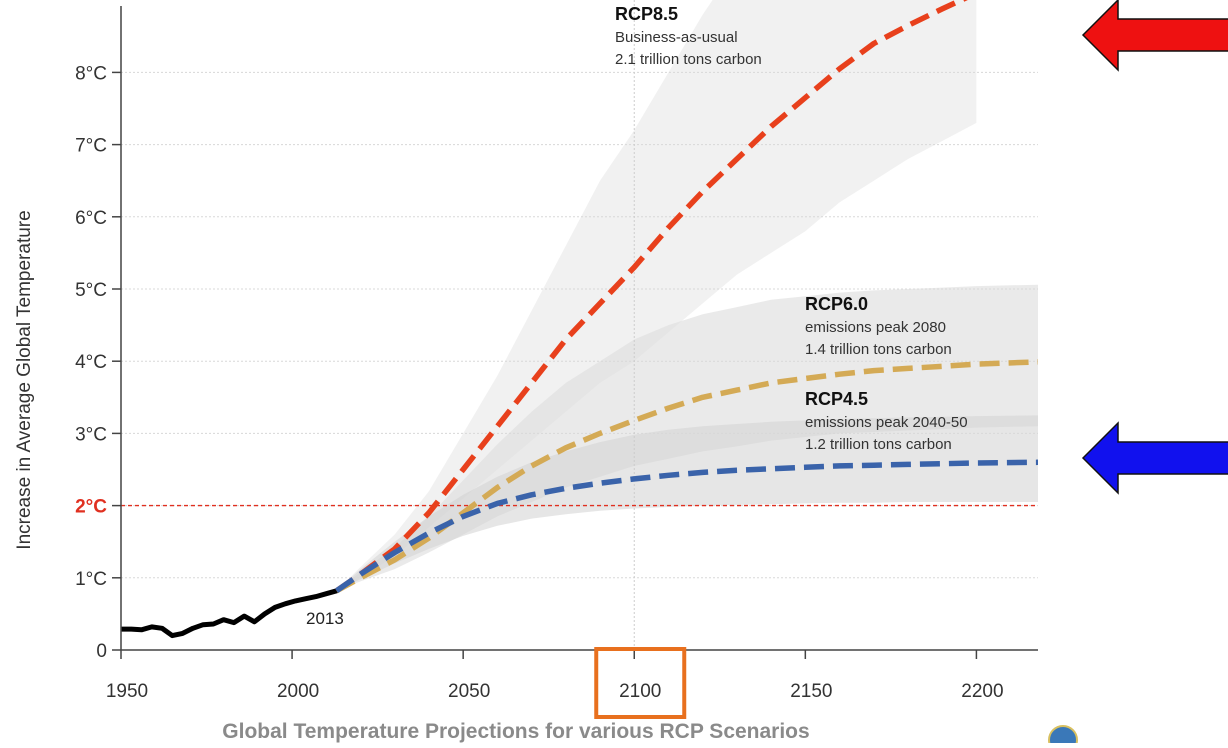 This screenshot has height=748, width=1228. Describe the element at coordinates (982, 691) in the screenshot. I see `x-tick-label: 2200` at that location.